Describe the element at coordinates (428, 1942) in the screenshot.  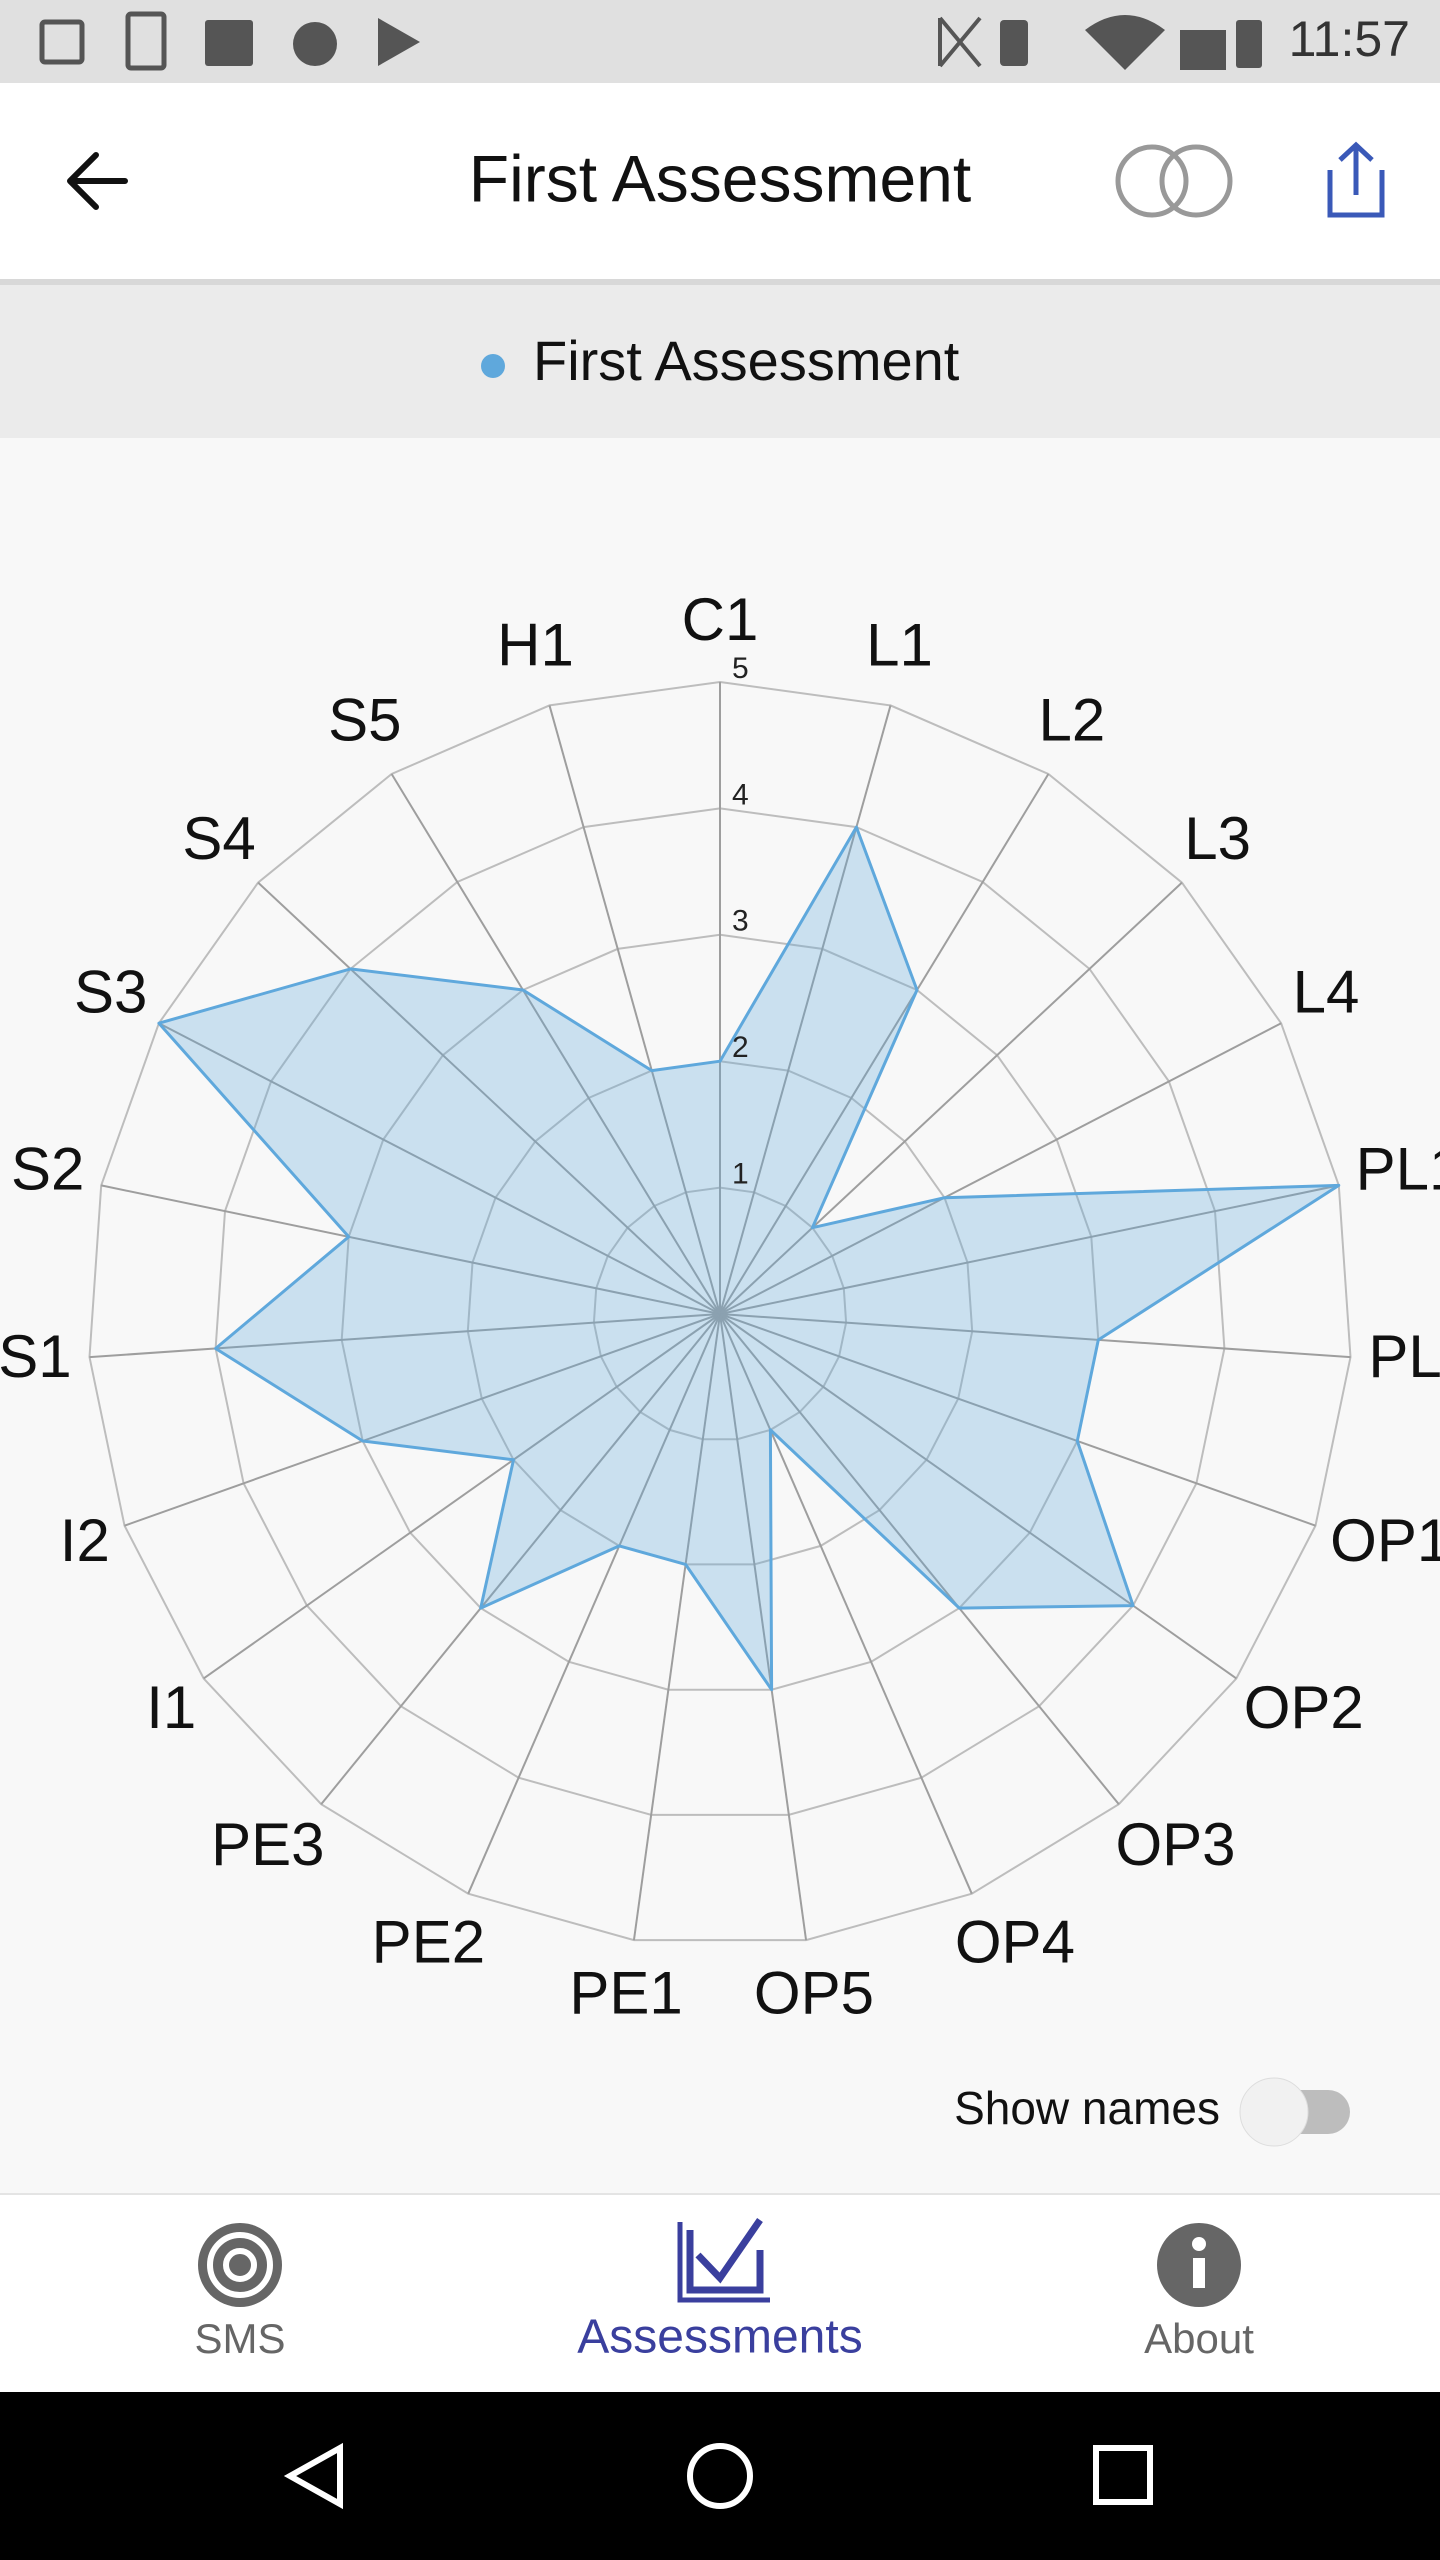
I see `category-label: PE2` at that location.